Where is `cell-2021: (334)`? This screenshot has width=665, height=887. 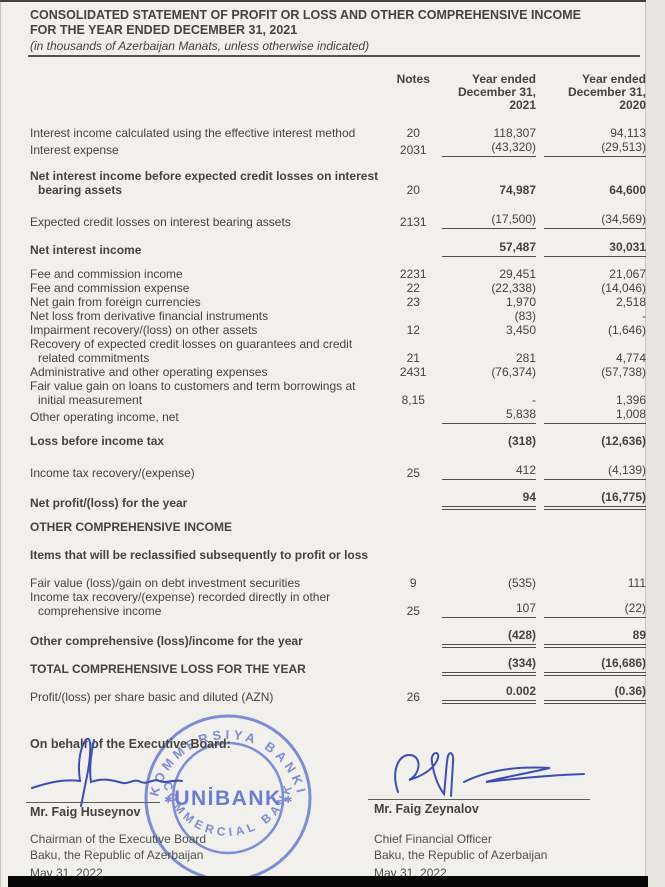 cell-2021: (334) is located at coordinates (489, 666).